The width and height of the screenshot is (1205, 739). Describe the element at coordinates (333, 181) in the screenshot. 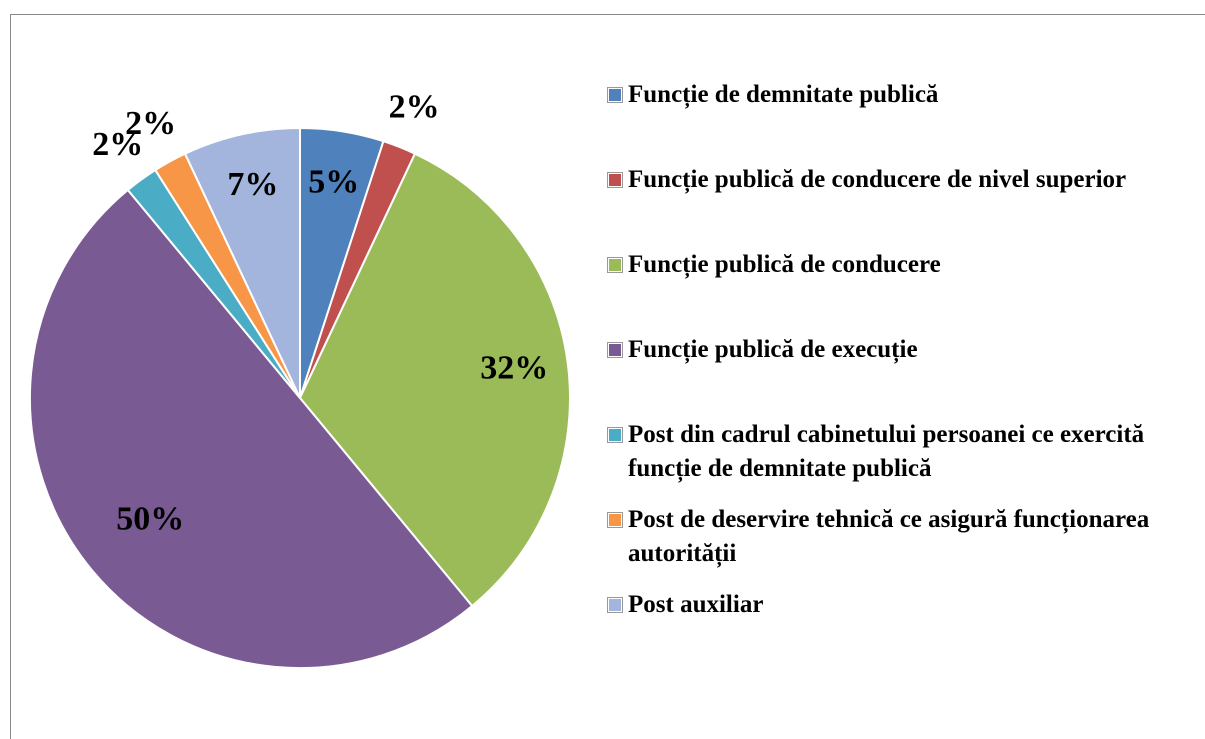

I see `data-label: 5%` at that location.